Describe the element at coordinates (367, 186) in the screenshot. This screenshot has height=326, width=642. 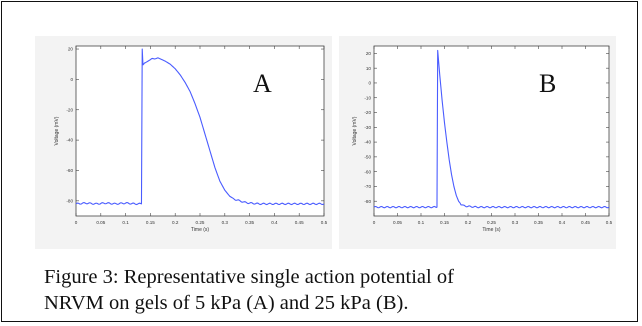
I see `y-tick-label: -70` at that location.